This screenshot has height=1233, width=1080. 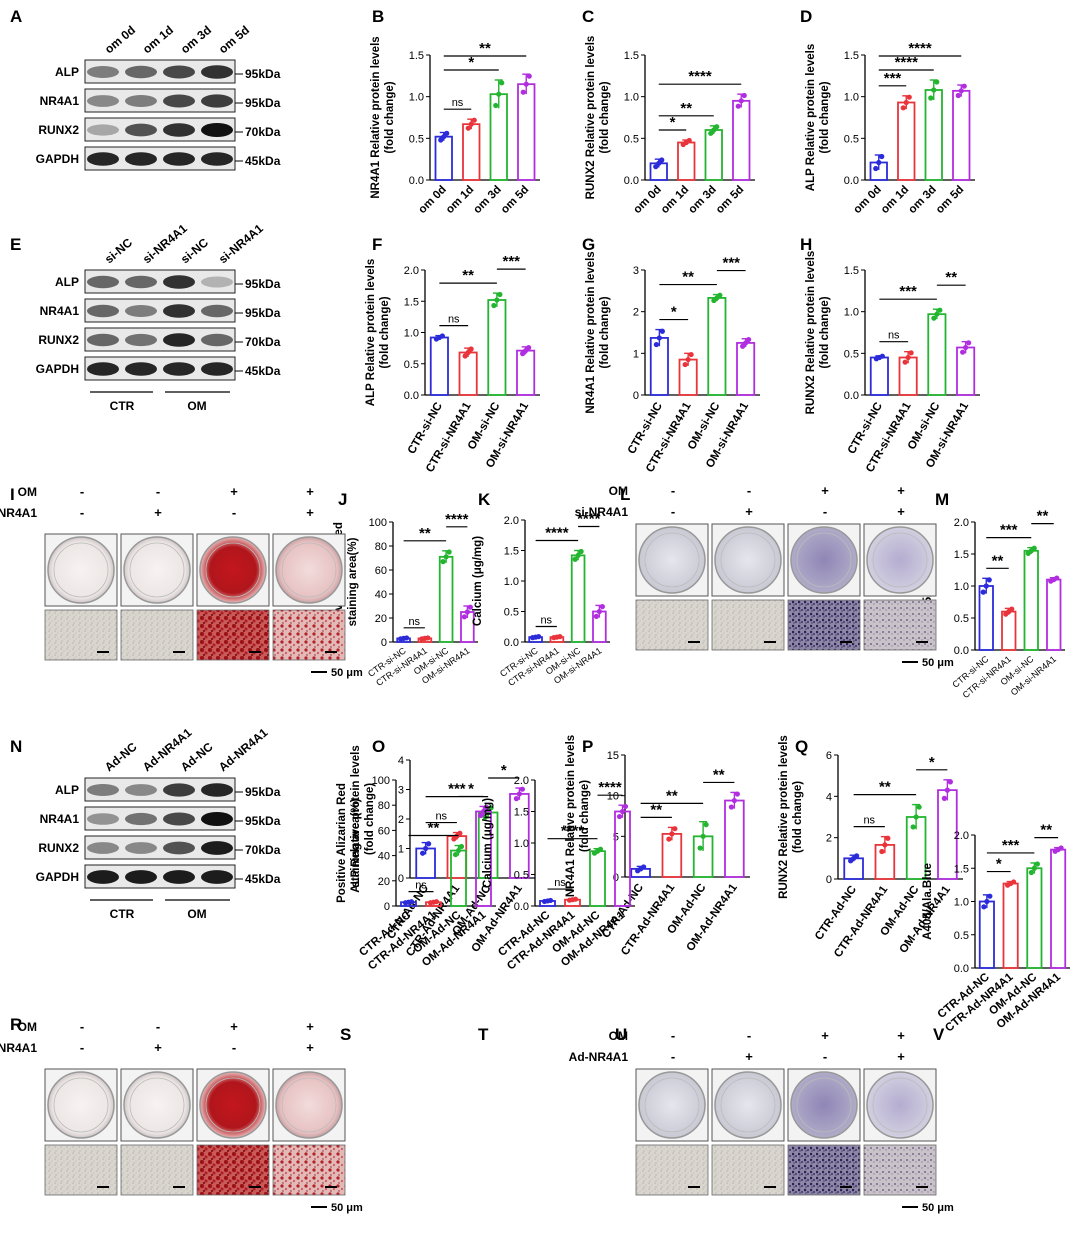 I want to click on y-tick-label: 1.5, so click(x=851, y=56).